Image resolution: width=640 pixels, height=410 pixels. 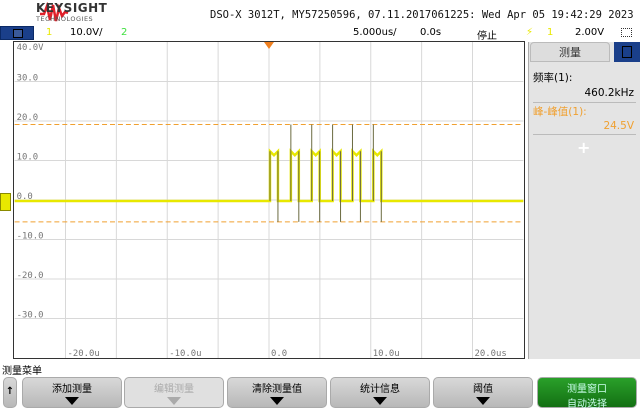 What do you see at coordinates (325, 173) in the screenshot?
I see `ch1-waveform-edges` at bounding box center [325, 173].